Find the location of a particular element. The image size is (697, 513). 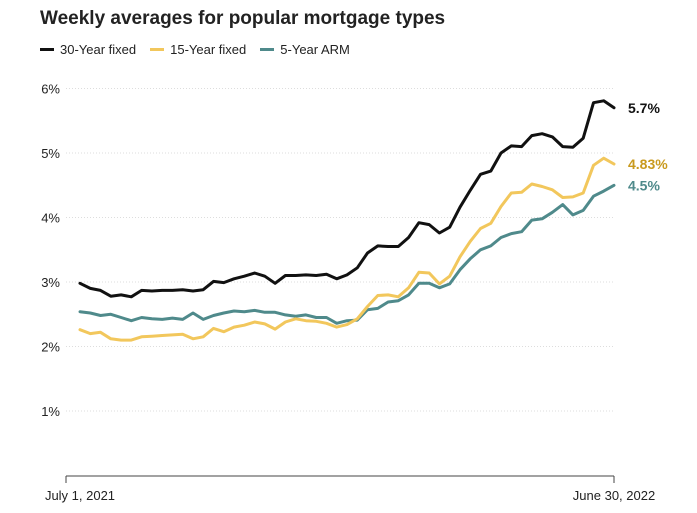

legend-swatch-15-year is located at coordinates (157, 49).